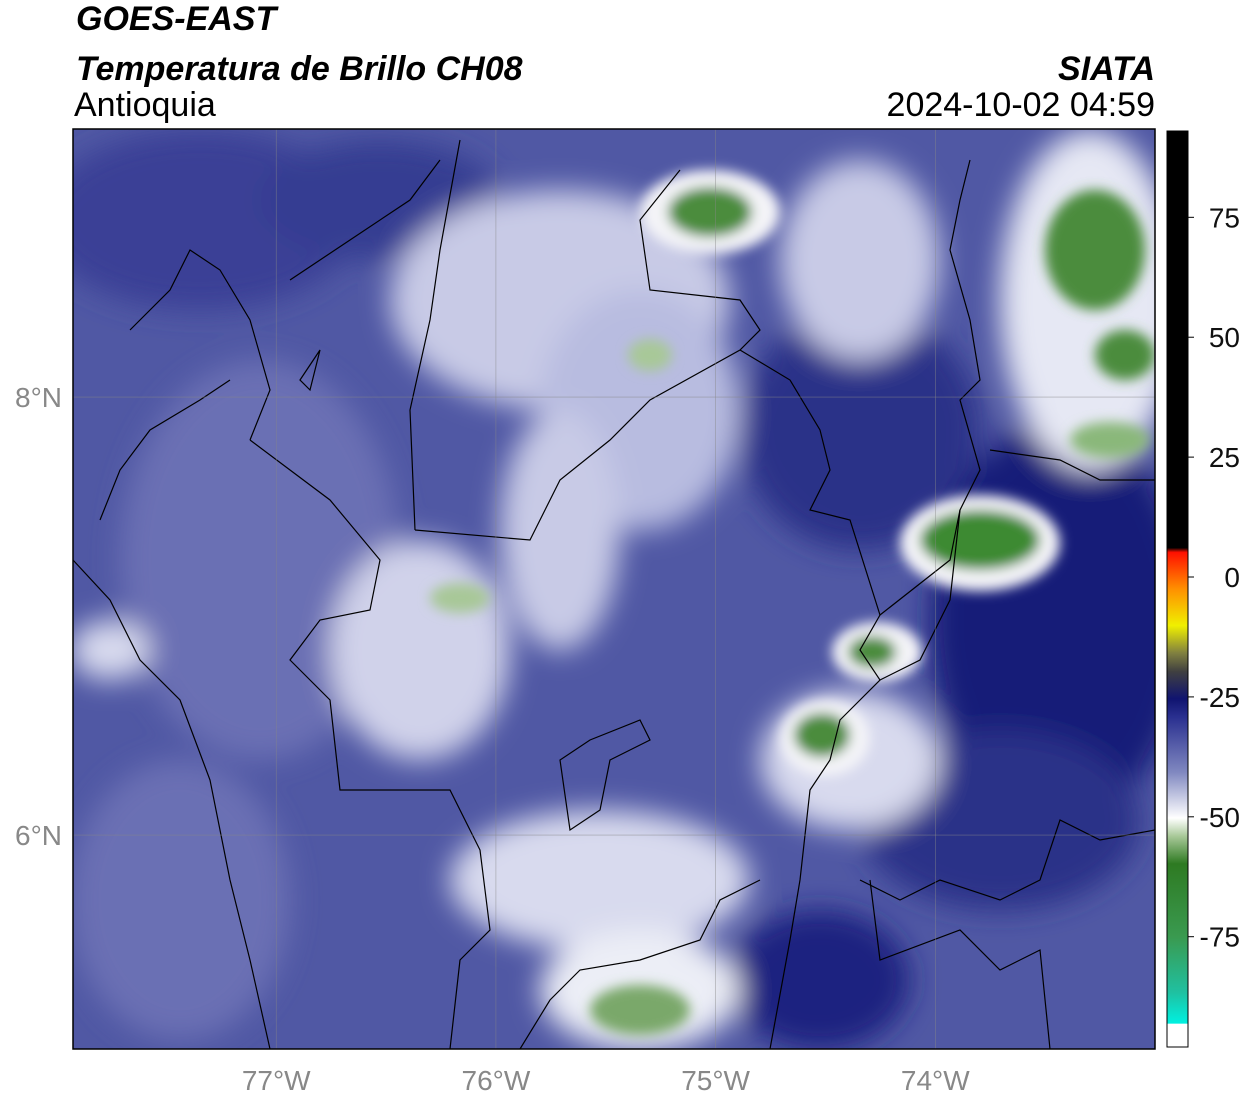 Image resolution: width=1252 pixels, height=1104 pixels. What do you see at coordinates (496, 1080) in the screenshot?
I see `lon-tick-label: 76°W` at bounding box center [496, 1080].